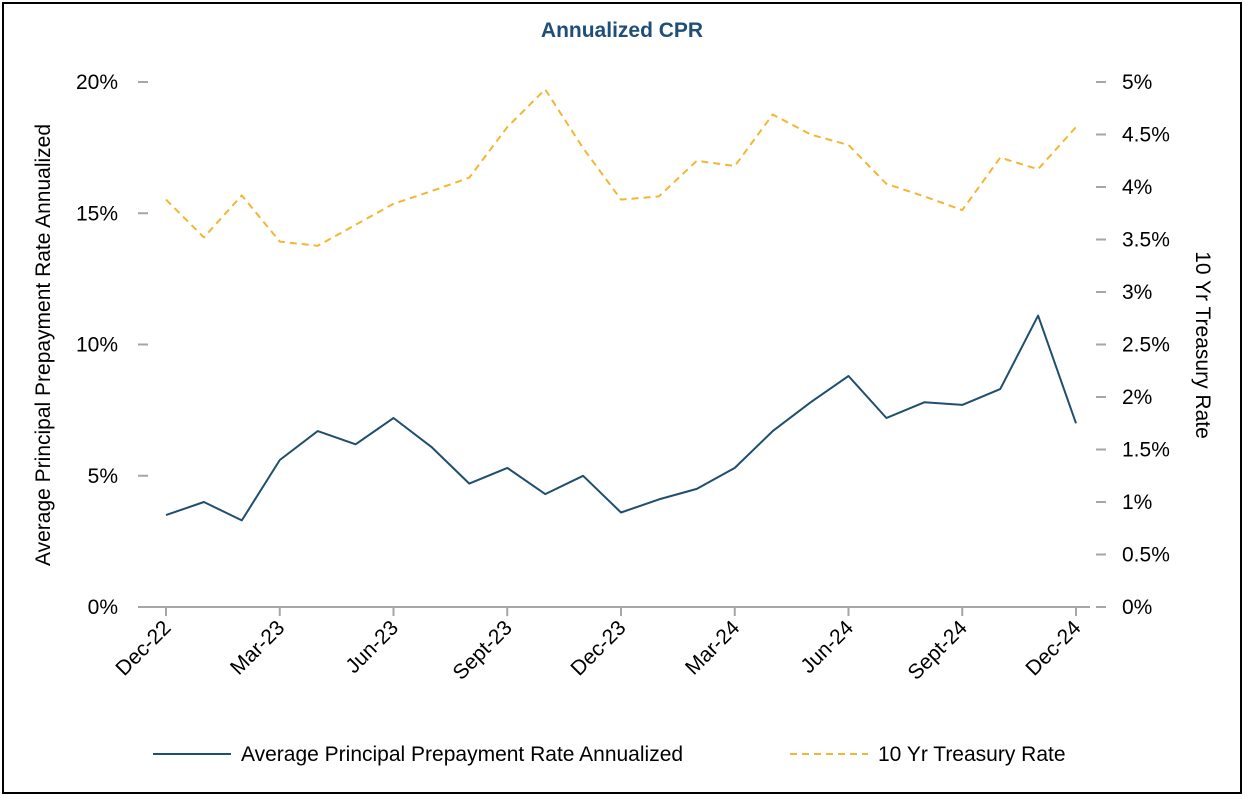 This screenshot has width=1248, height=800. Describe the element at coordinates (1202, 345) in the screenshot. I see `y2-axis-title: 10 Yr Treasury Rate` at that location.